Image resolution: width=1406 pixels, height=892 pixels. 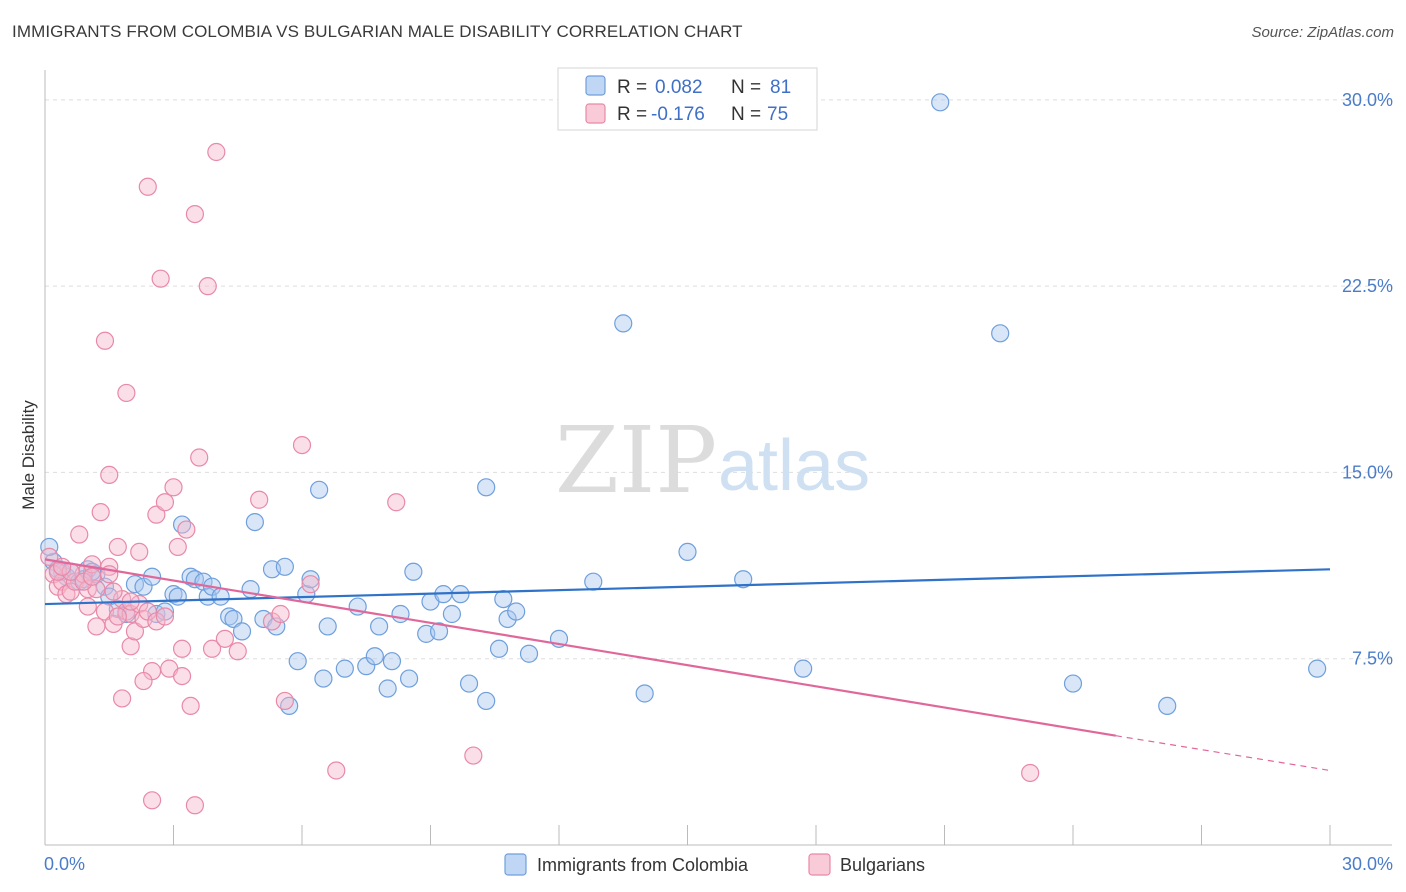 I want to click on legend-r-label-1: R =, so click(x=632, y=87).